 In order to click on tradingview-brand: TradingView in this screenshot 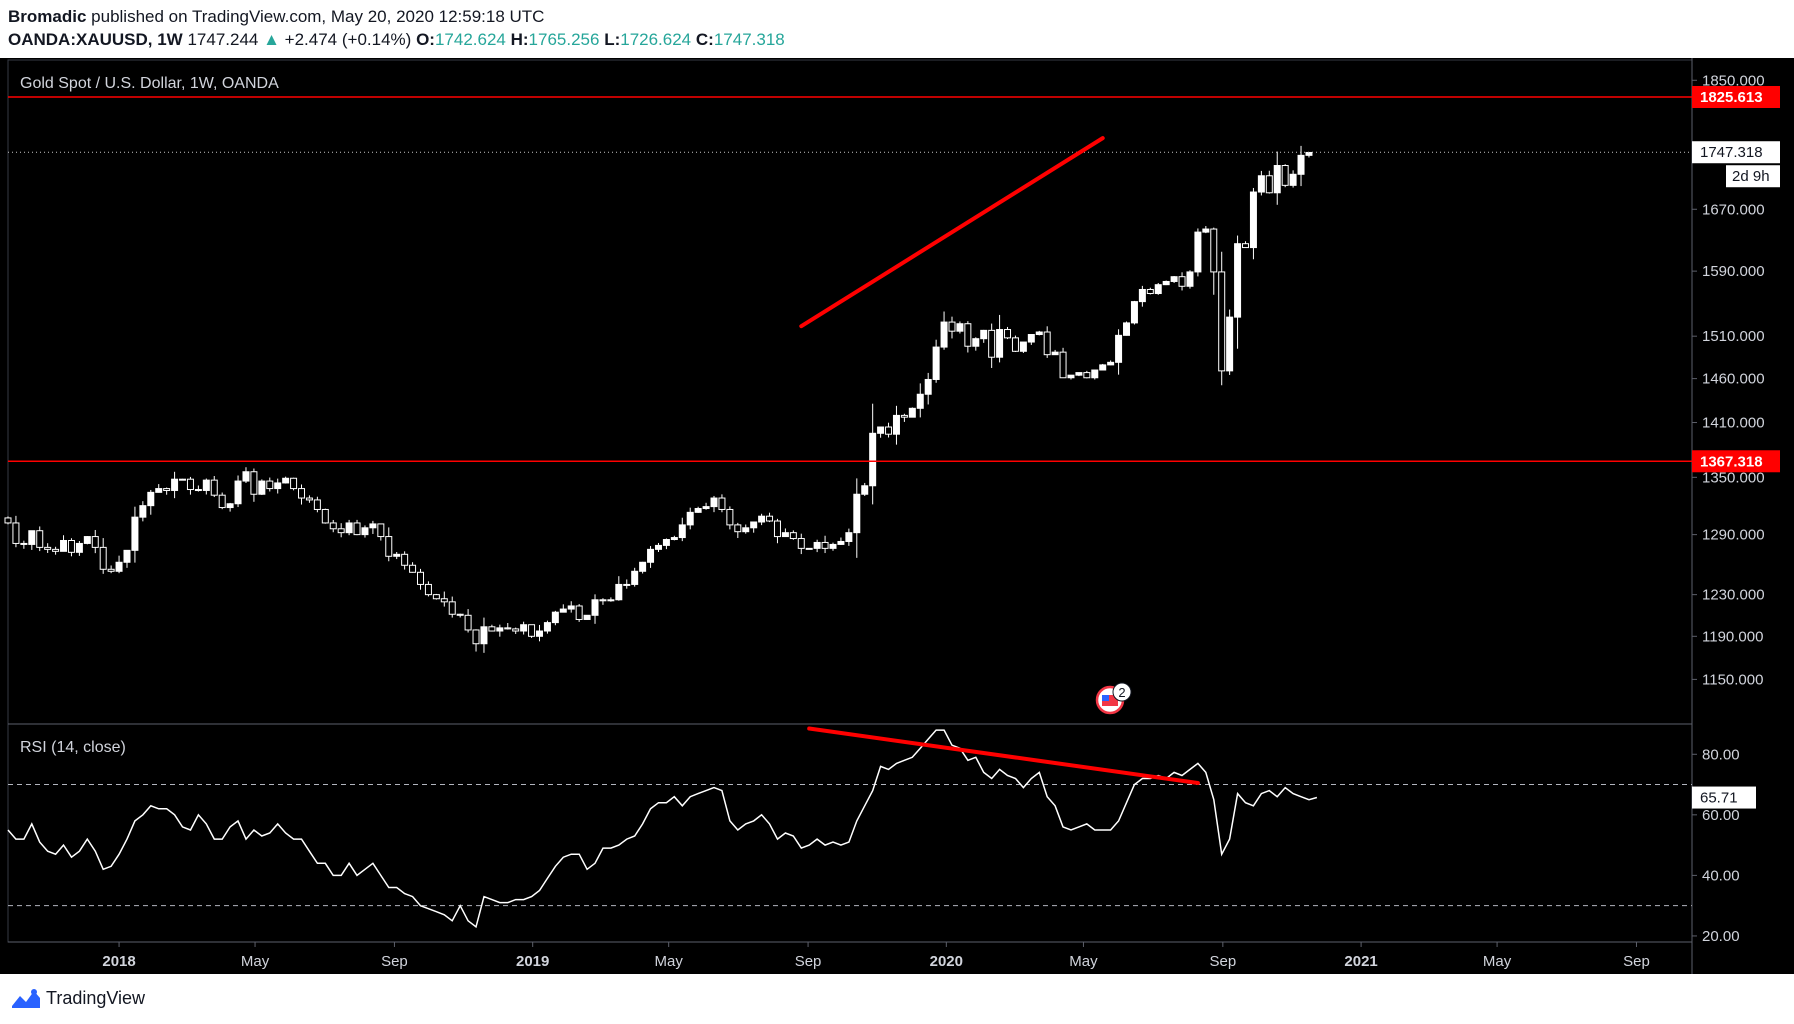, I will do `click(96, 998)`.